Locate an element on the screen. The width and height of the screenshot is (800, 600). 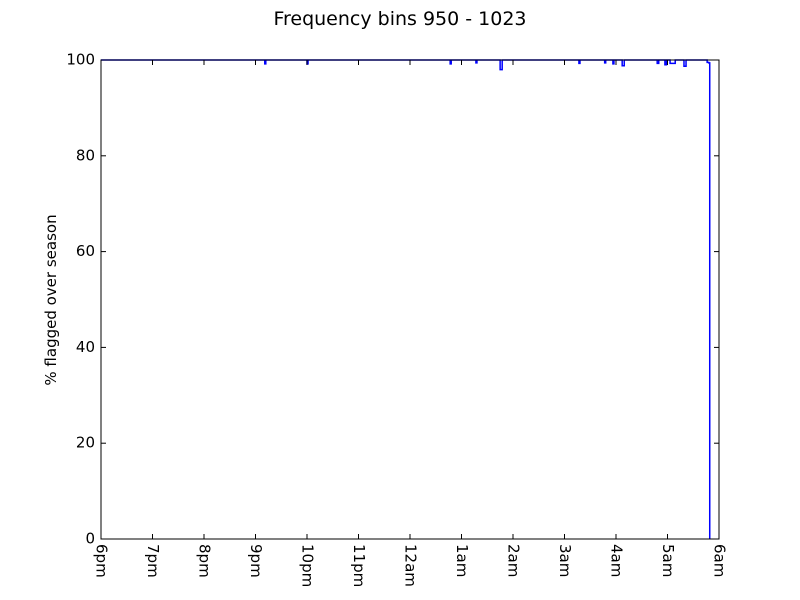
y-tick-label: 20 is located at coordinates (85, 443).